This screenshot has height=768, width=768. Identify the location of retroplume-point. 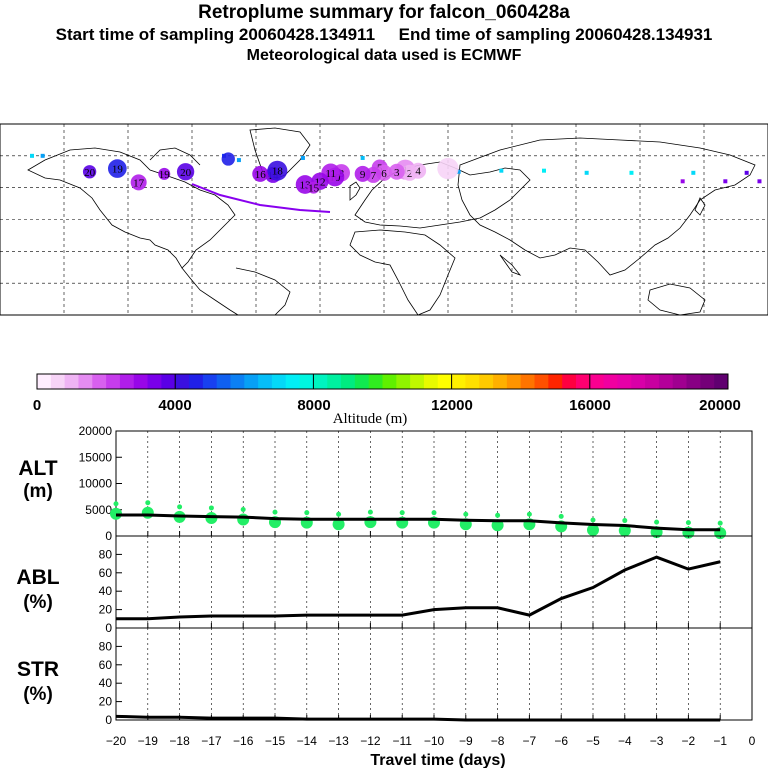
(448, 168).